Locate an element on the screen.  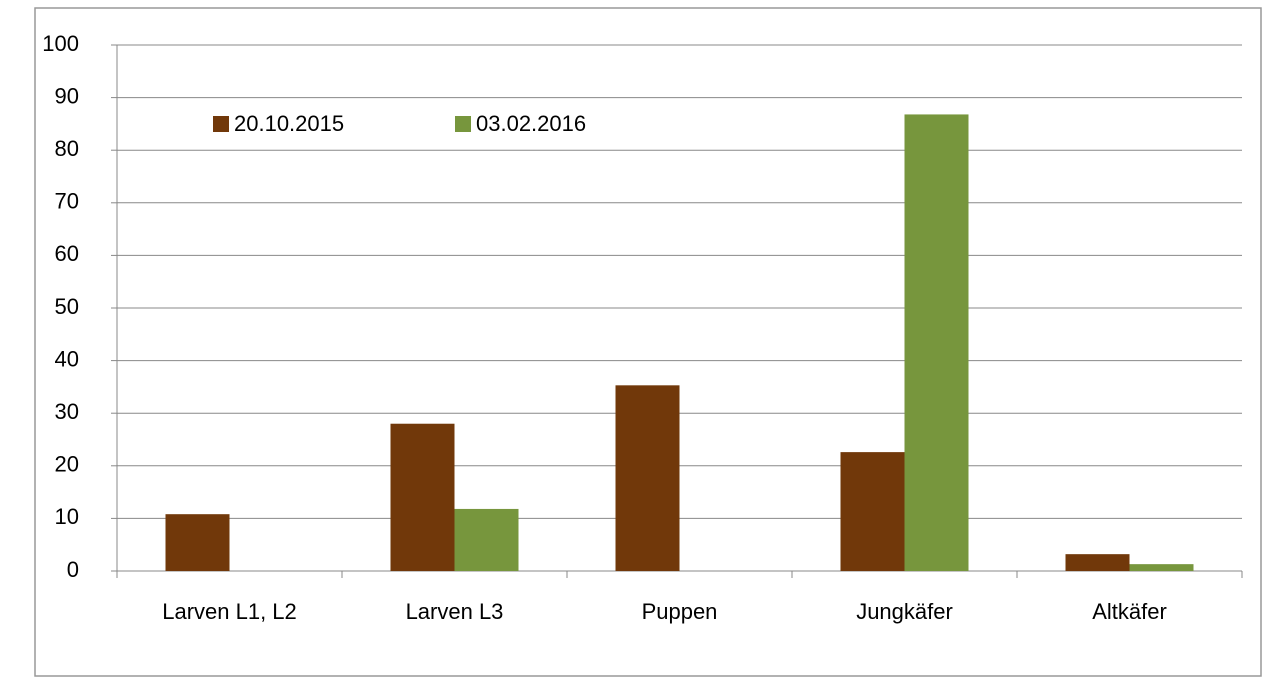
y-tick-label: 0 is located at coordinates (73, 569).